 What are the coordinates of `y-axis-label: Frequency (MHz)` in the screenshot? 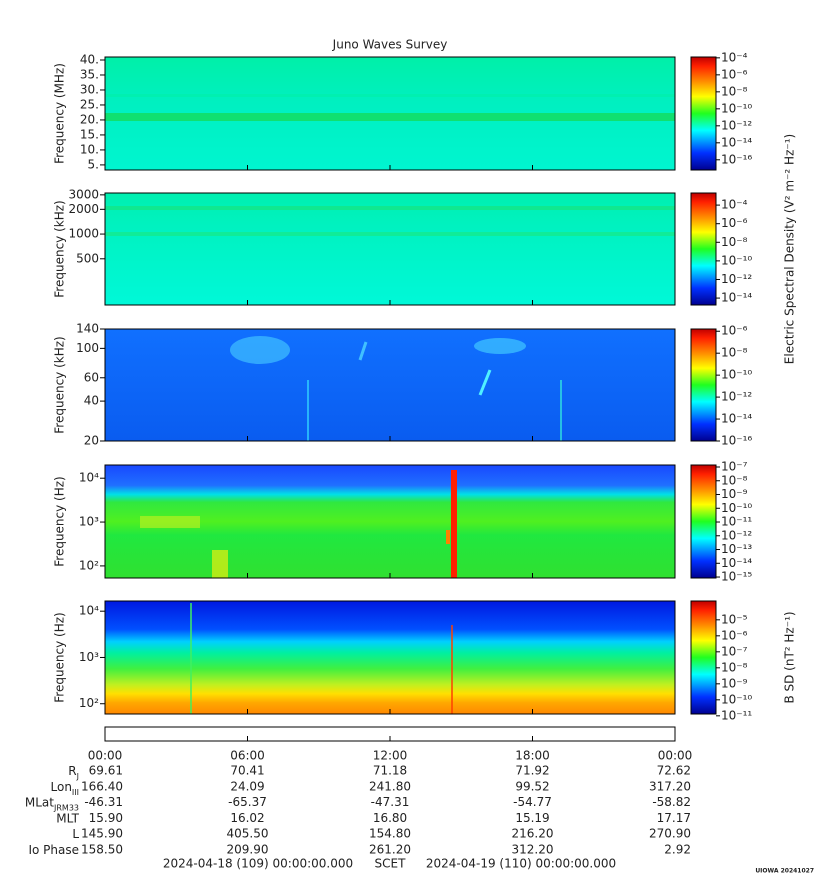 It's located at (60, 113).